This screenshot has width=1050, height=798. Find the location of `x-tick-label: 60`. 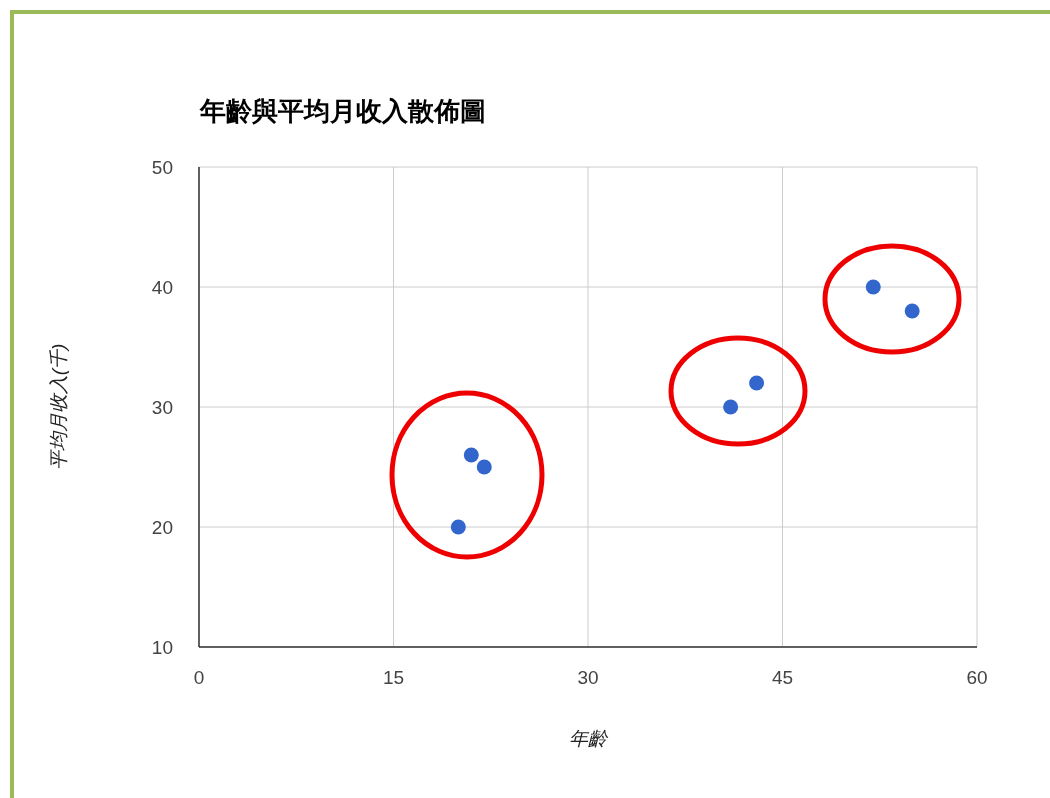

x-tick-label: 60 is located at coordinates (977, 677).